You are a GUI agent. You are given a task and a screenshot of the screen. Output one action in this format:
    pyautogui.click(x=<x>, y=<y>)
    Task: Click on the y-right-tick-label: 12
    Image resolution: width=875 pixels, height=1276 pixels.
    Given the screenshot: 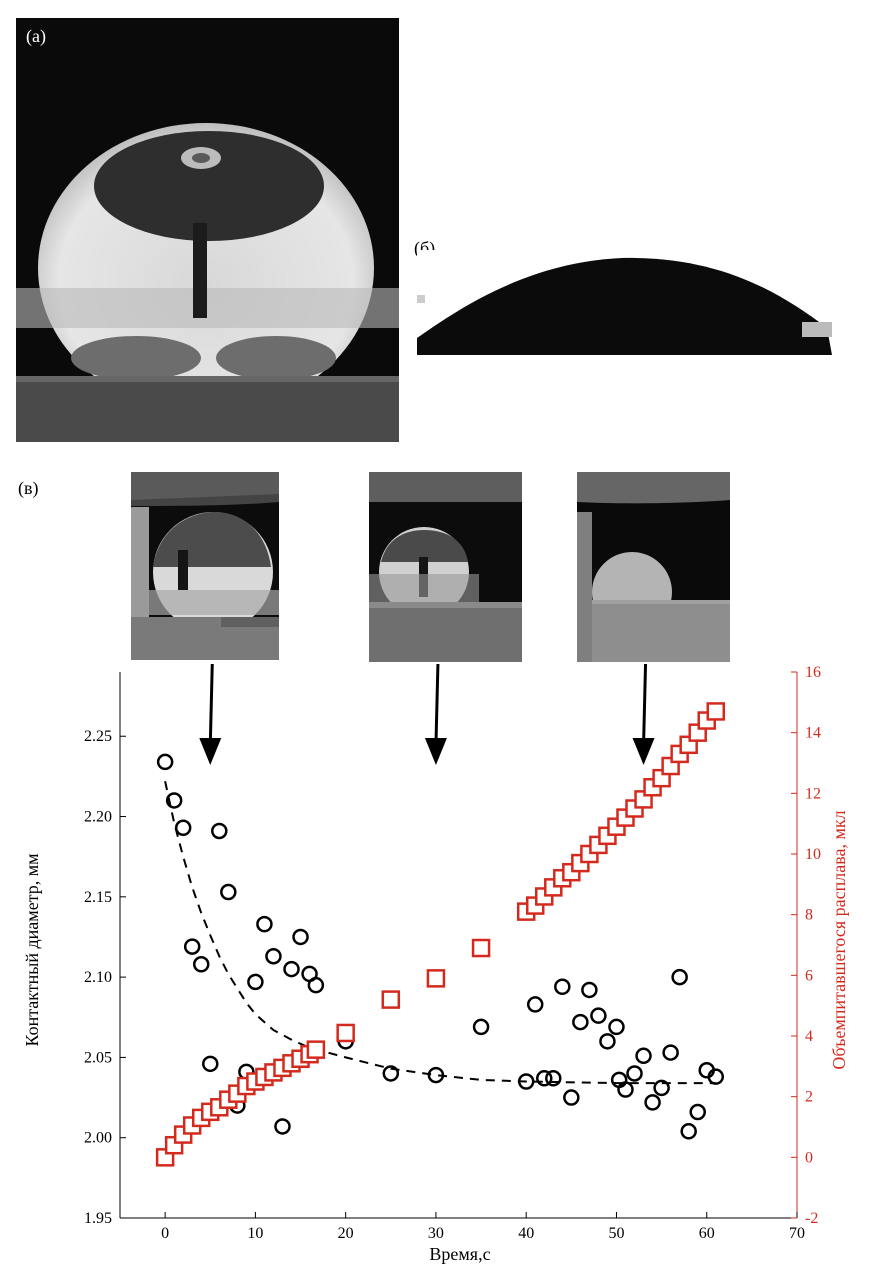 What is the action you would take?
    pyautogui.click(x=813, y=793)
    